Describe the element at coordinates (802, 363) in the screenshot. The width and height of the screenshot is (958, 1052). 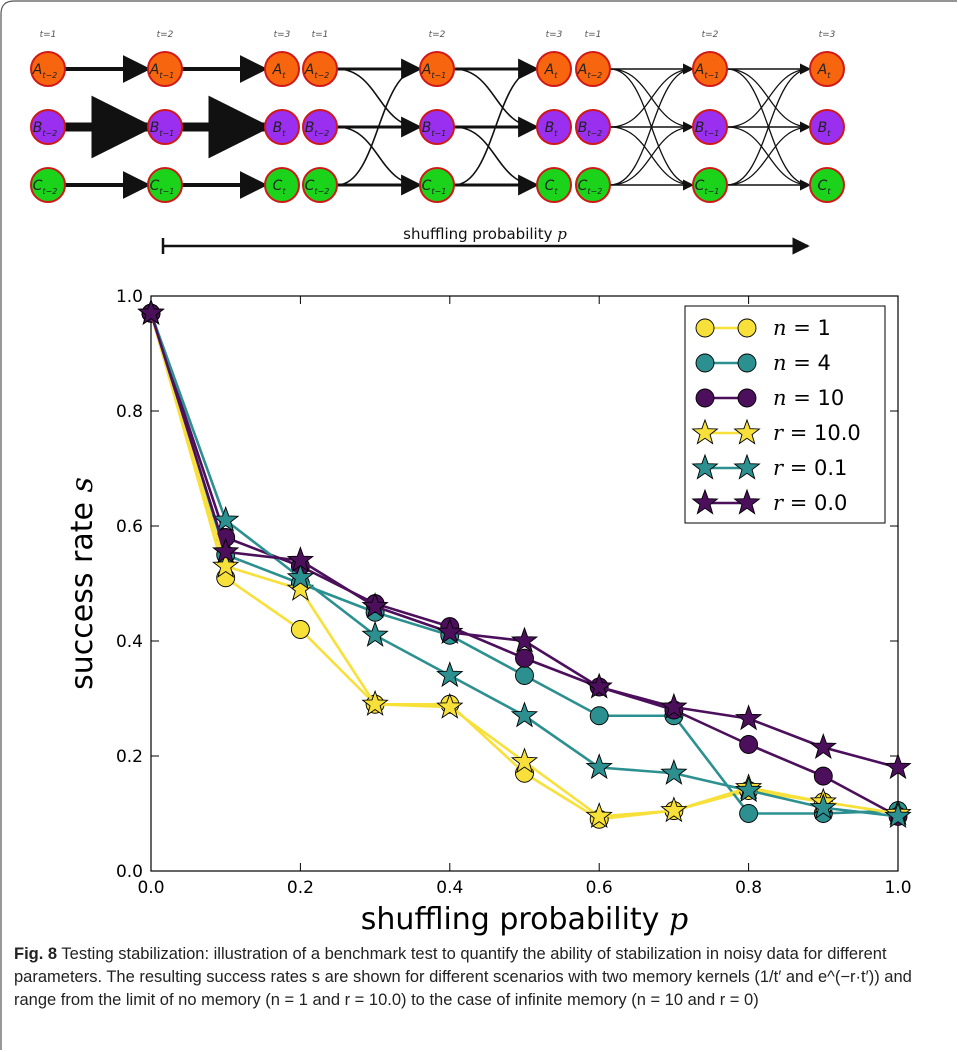
I see `legend-label: n = 4` at that location.